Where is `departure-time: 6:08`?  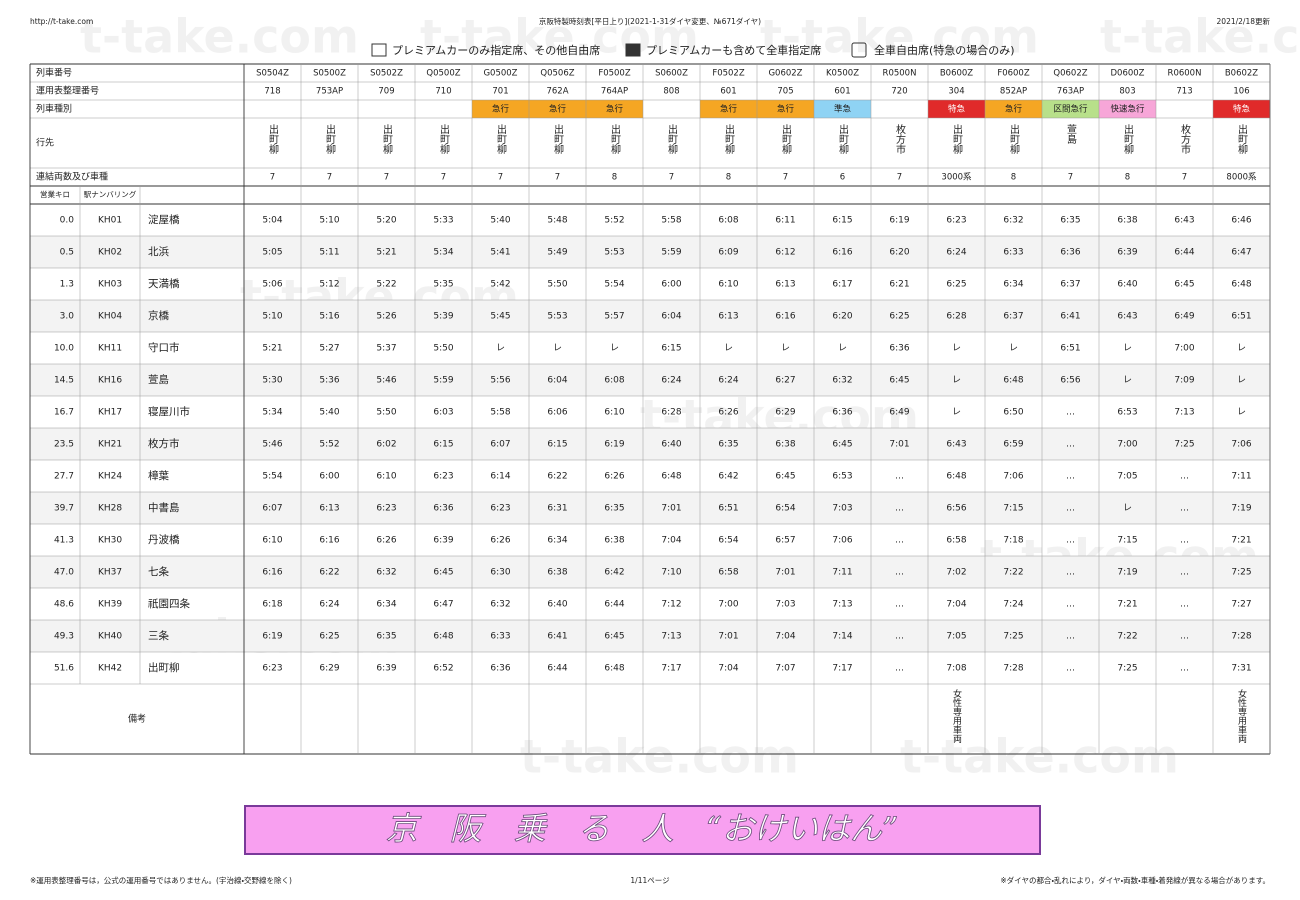 departure-time: 6:08 is located at coordinates (728, 221).